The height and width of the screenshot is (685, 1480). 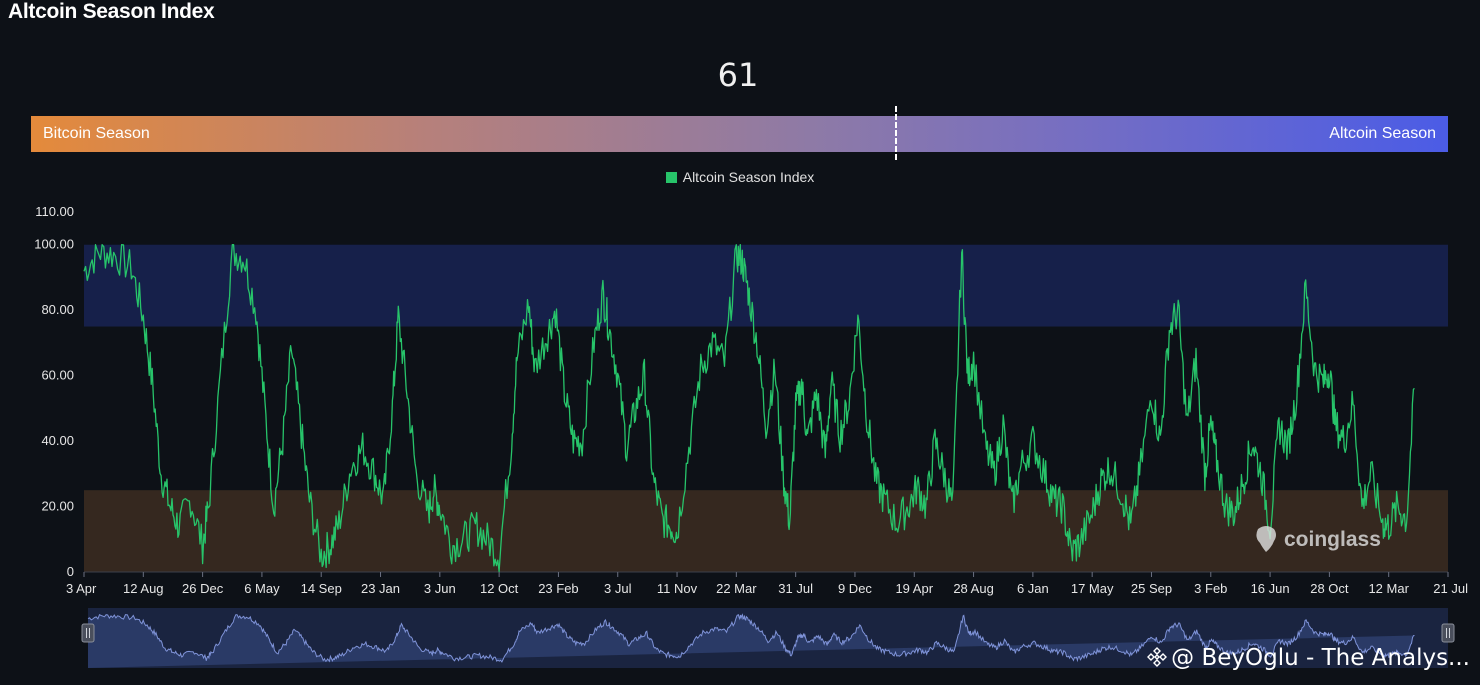 What do you see at coordinates (736, 588) in the screenshot?
I see `x-tick-label: 22 Mar` at bounding box center [736, 588].